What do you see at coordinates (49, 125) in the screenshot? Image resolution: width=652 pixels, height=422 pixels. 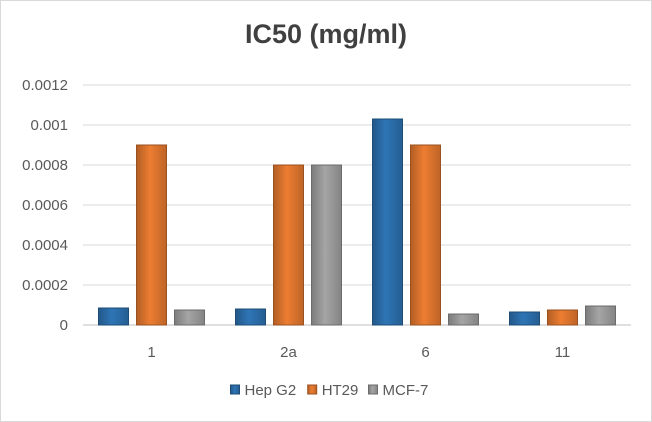 I see `y-tick-label: 0.001` at bounding box center [49, 125].